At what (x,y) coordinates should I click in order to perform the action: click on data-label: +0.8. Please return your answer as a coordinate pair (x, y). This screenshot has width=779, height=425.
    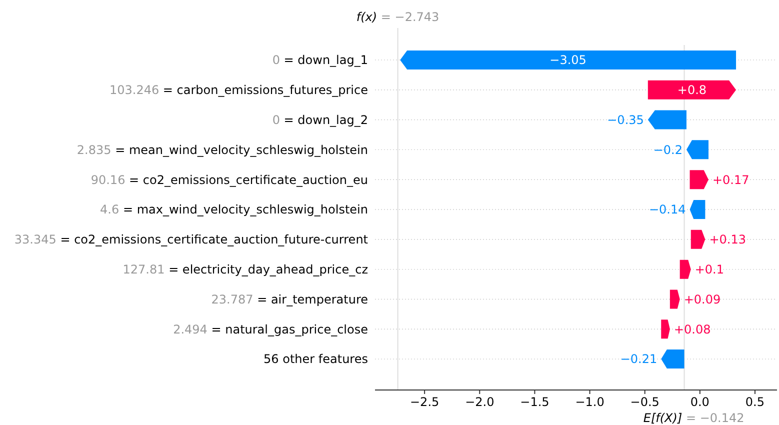
    Looking at the image, I should click on (692, 90).